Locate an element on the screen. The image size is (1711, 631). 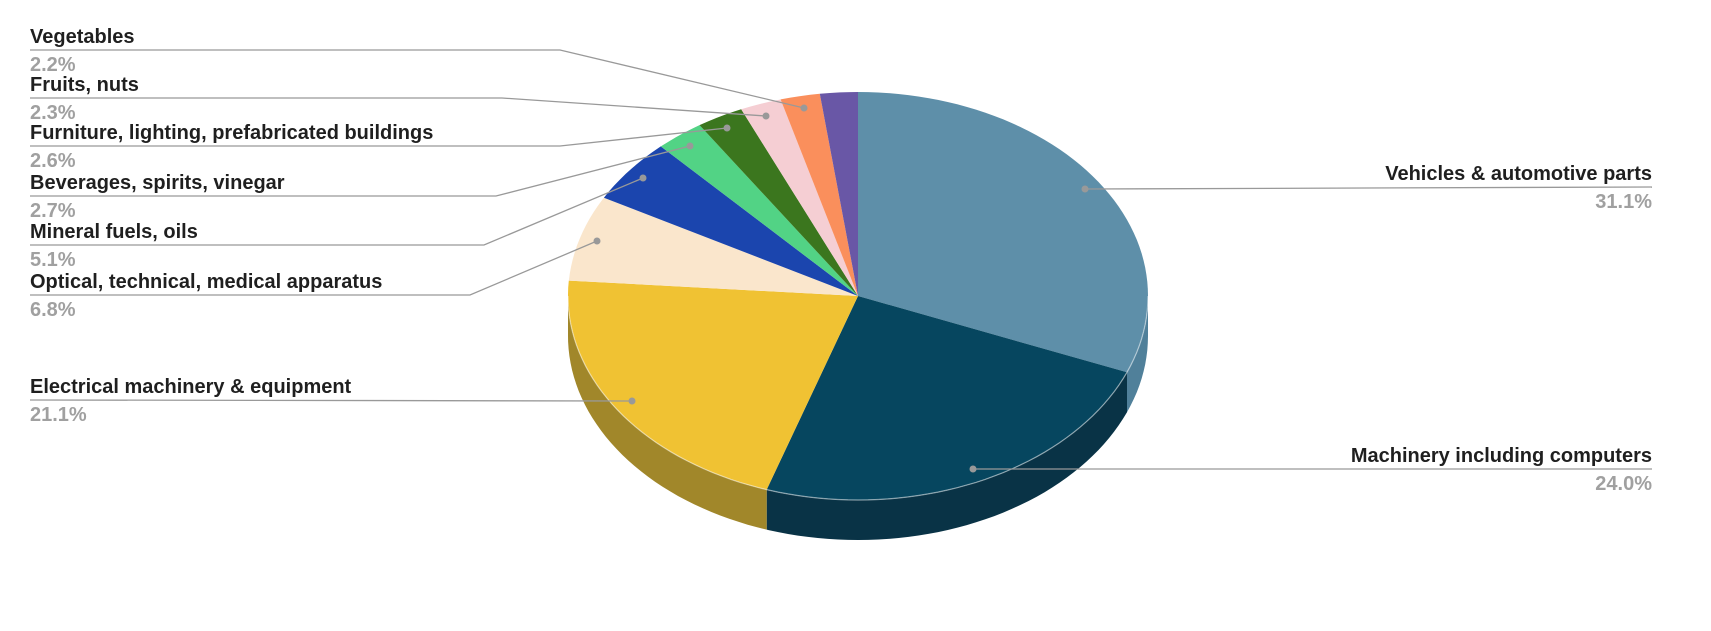
callout-label: Electrical machinery & equipment is located at coordinates (191, 387).